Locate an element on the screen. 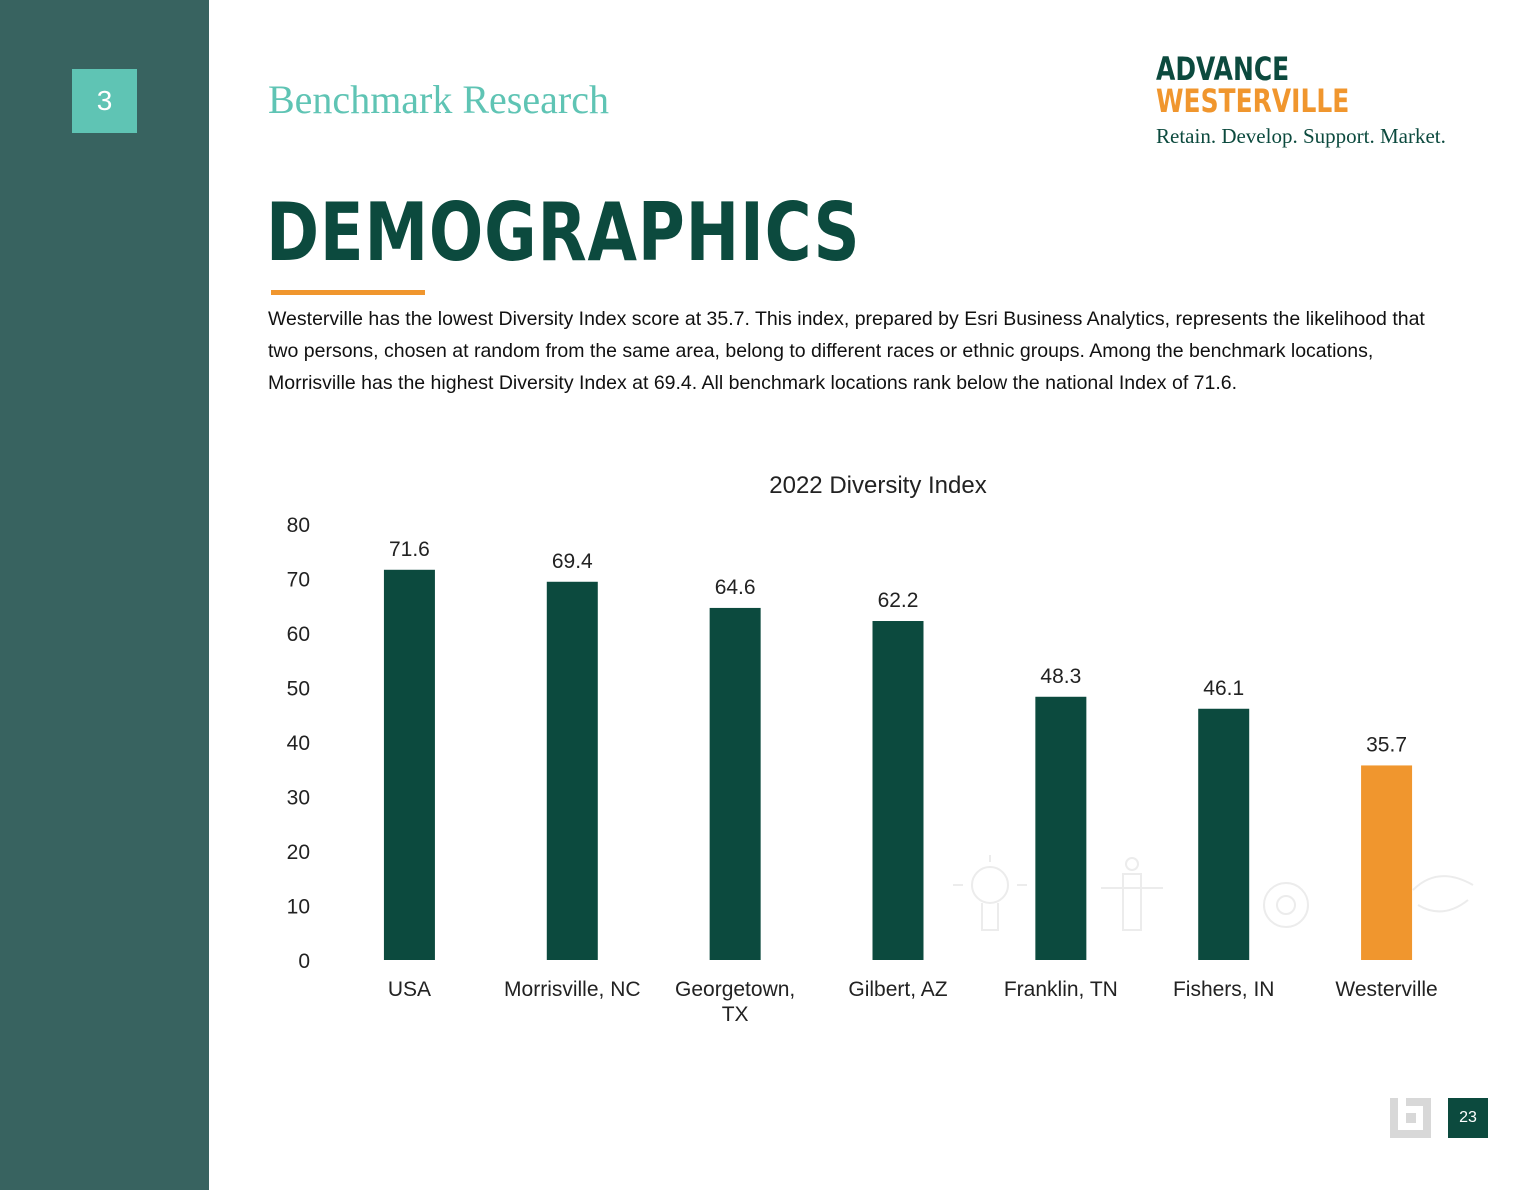 The width and height of the screenshot is (1540, 1190). x-tick-label: Franklin, TN is located at coordinates (1061, 989).